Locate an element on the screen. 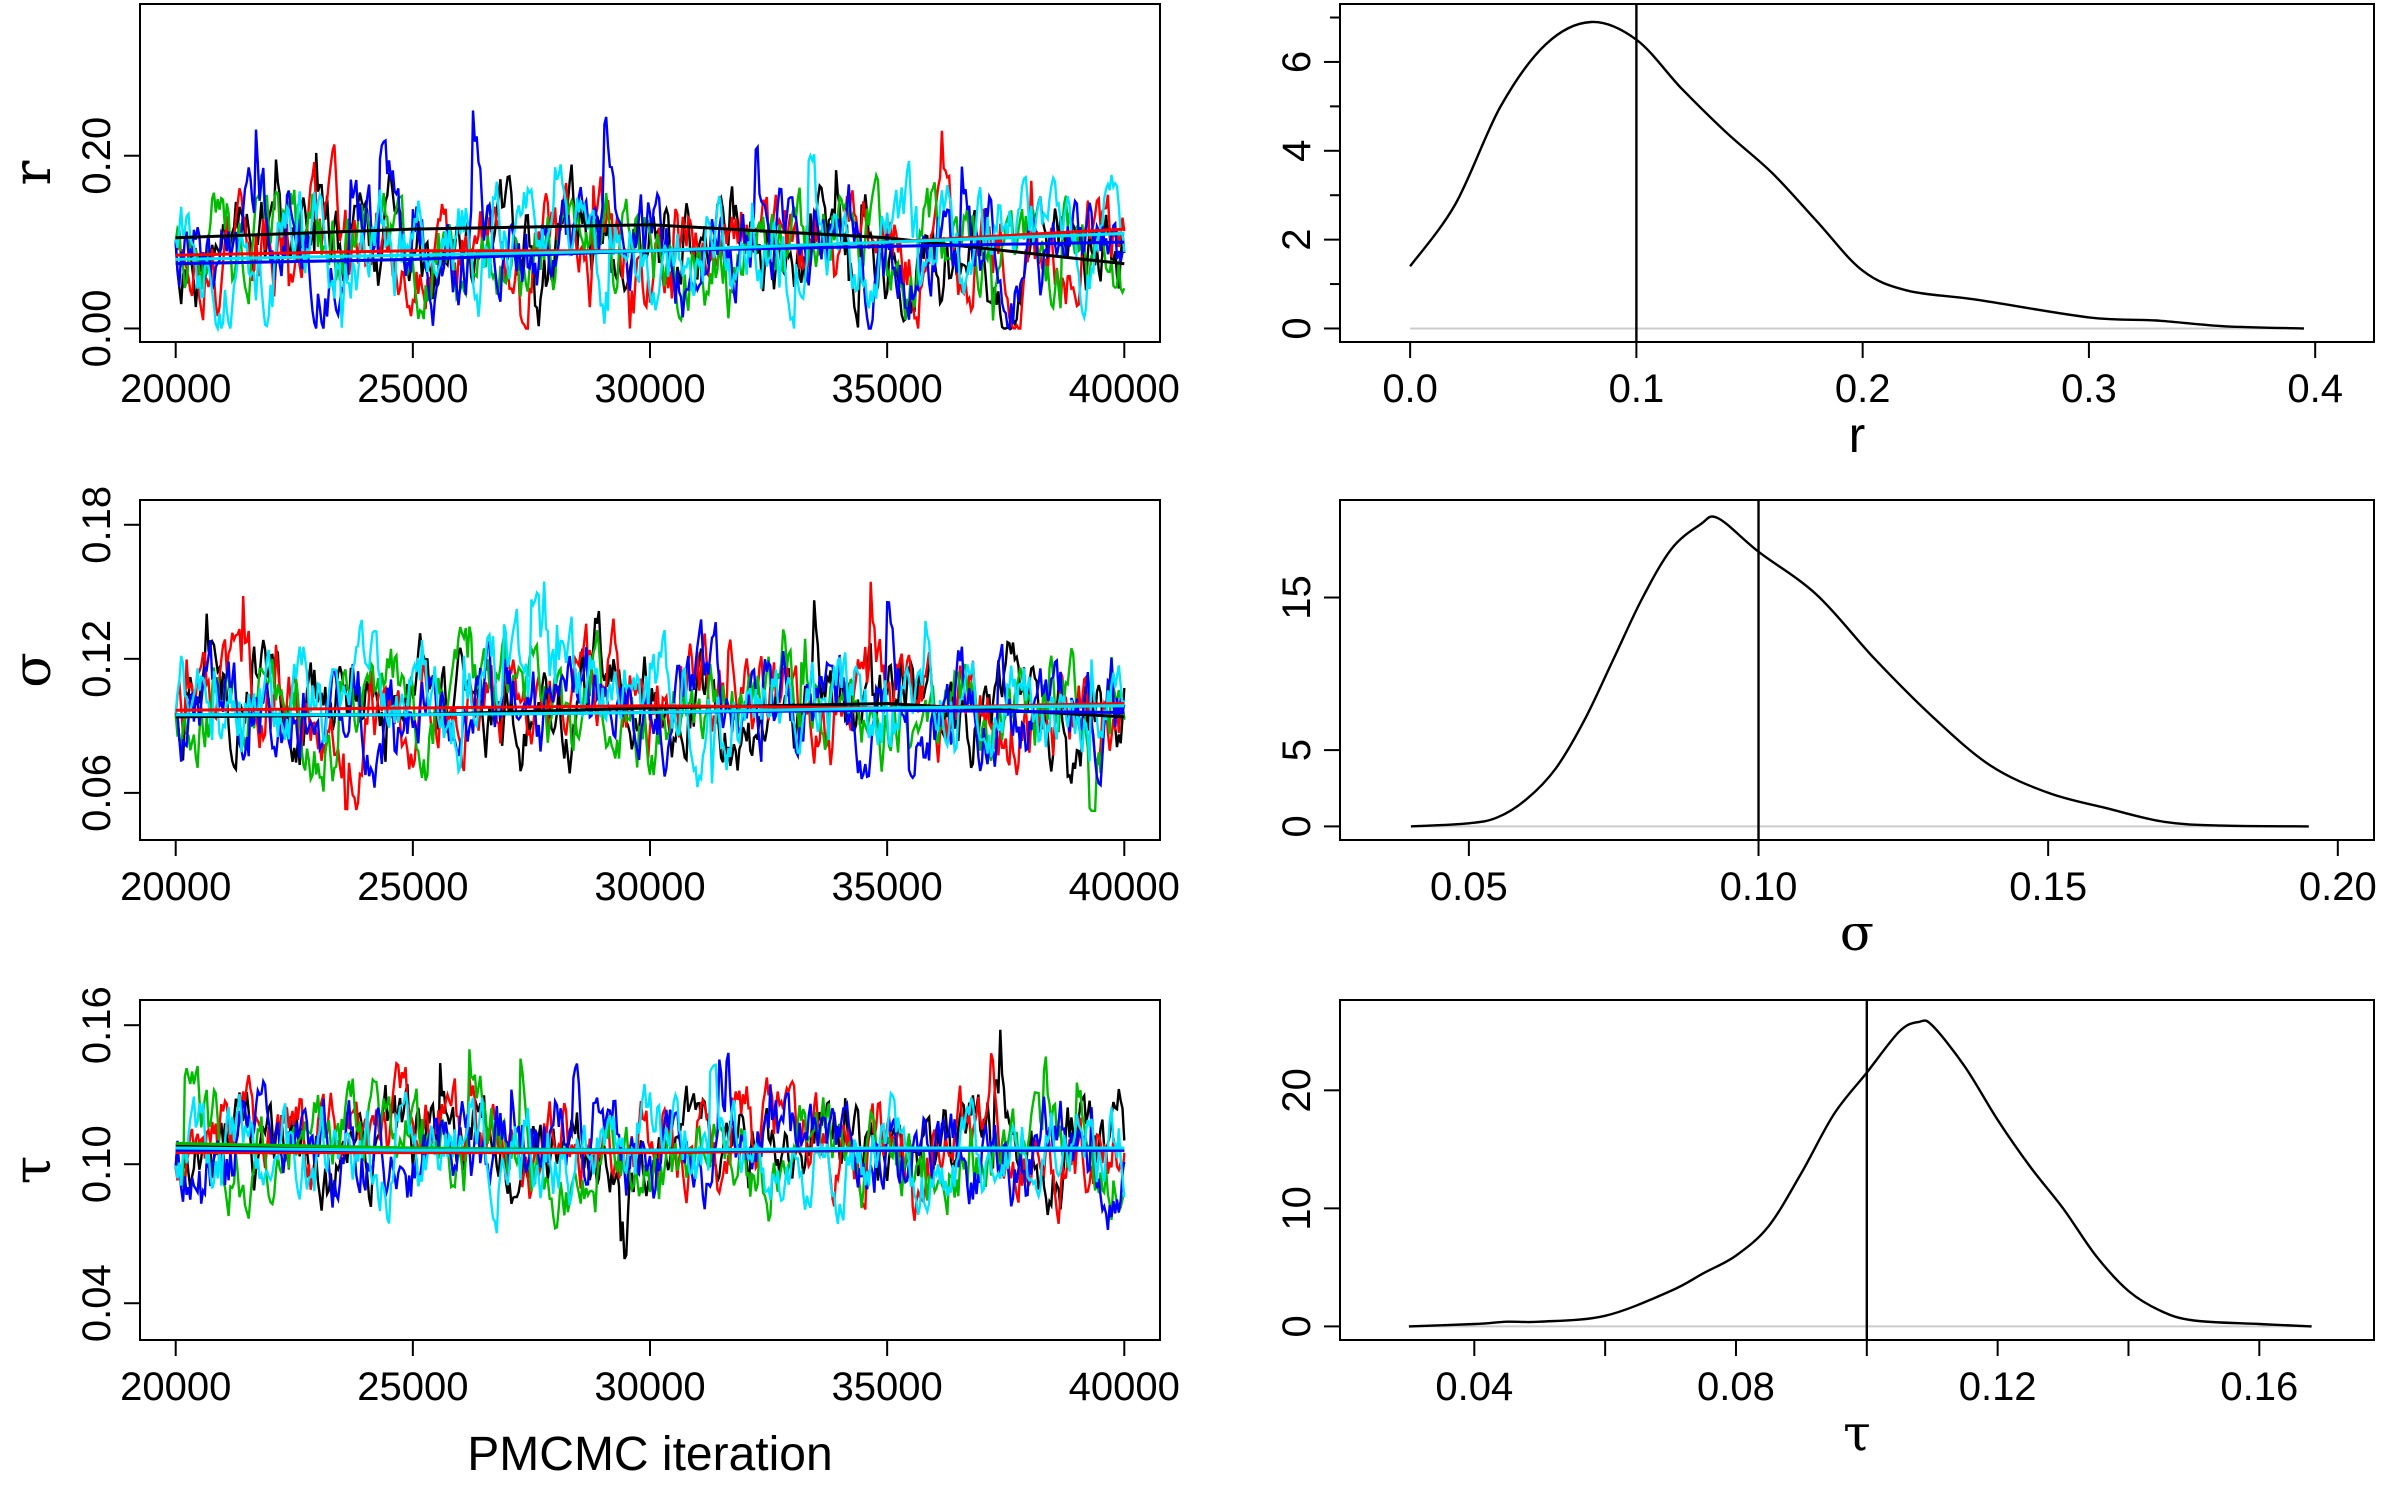 The width and height of the screenshot is (2400, 1500). panel-density-5: 0.04 0.08 0.12 0.16 0 10 20 τ is located at coordinates (1825, 1230).